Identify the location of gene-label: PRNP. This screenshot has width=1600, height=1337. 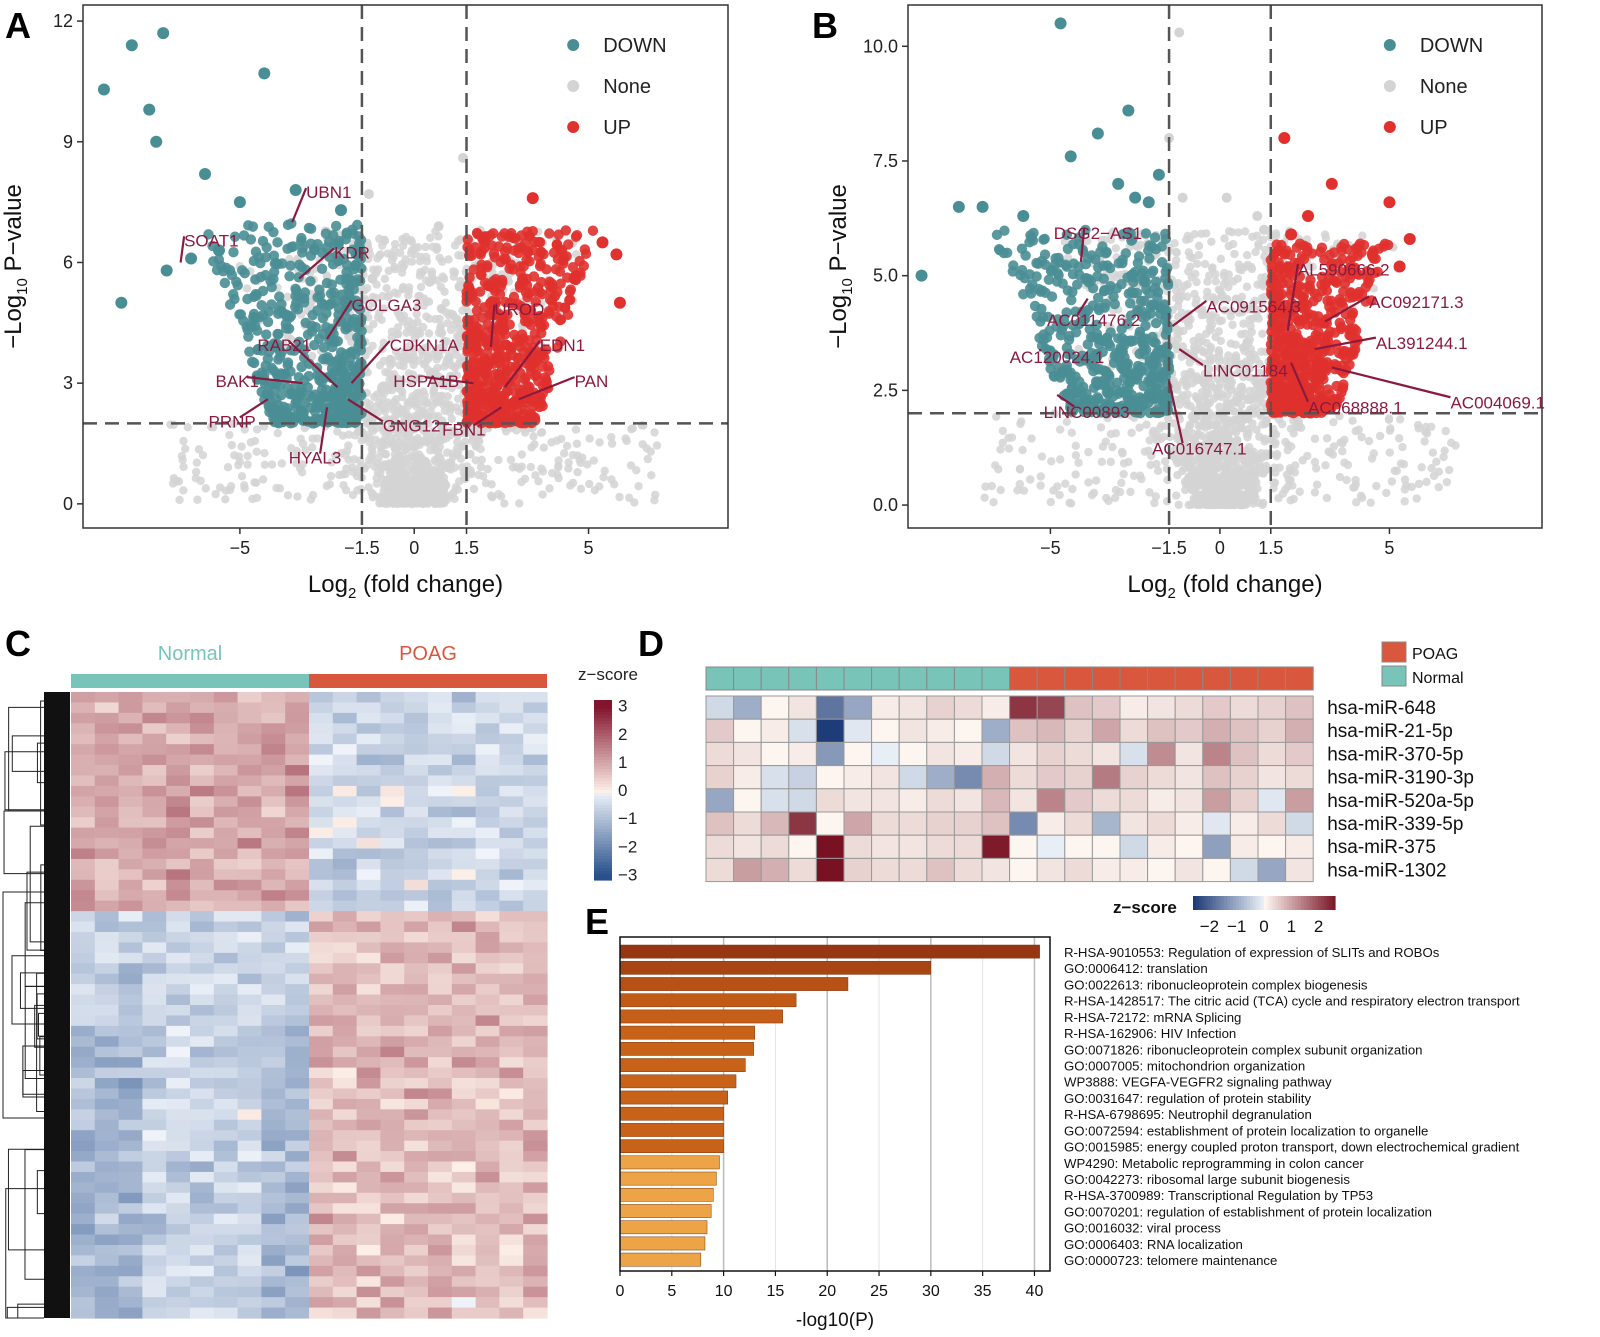
(232, 421).